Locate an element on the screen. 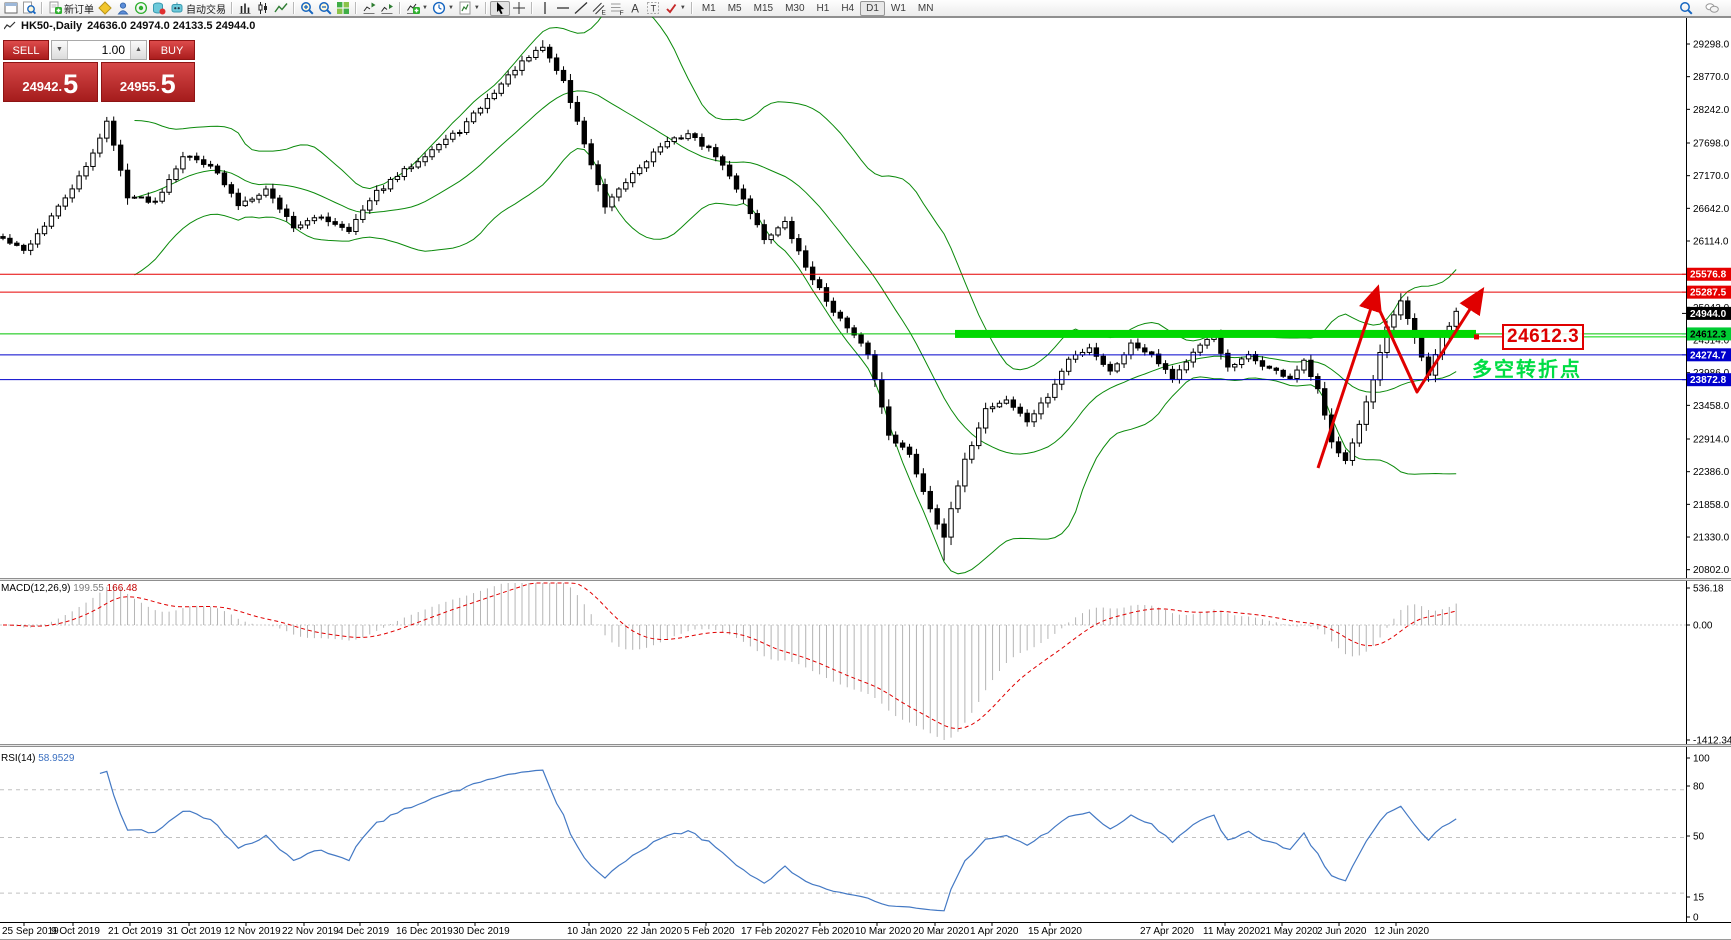 This screenshot has width=1731, height=940. data-window-icon is located at coordinates (123, 8).